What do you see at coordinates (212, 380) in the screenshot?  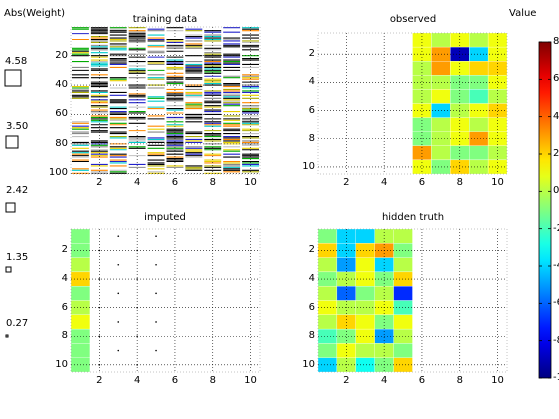 I see `imputed-xtick: 8` at bounding box center [212, 380].